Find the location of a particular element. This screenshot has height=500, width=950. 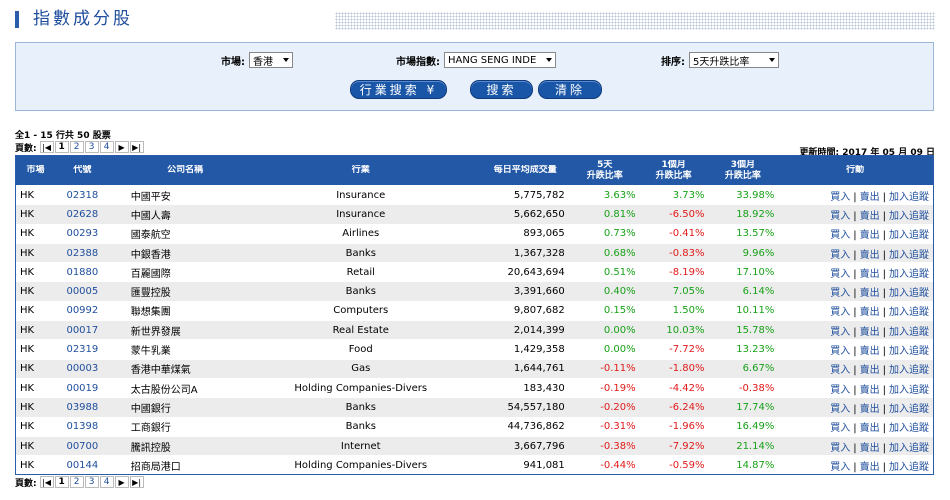

cell-code-link: 00019 is located at coordinates (82, 388).